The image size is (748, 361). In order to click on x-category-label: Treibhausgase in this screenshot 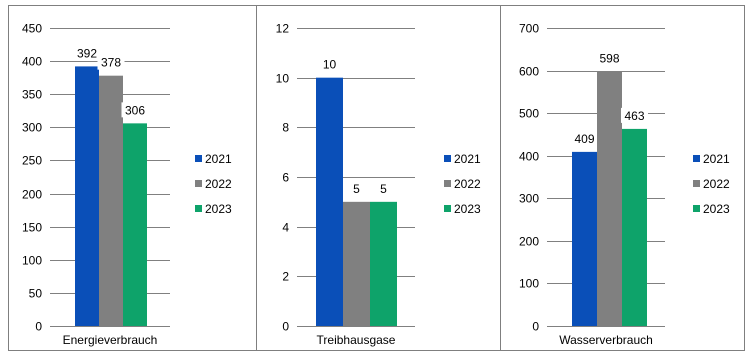, I will do `click(356, 340)`.